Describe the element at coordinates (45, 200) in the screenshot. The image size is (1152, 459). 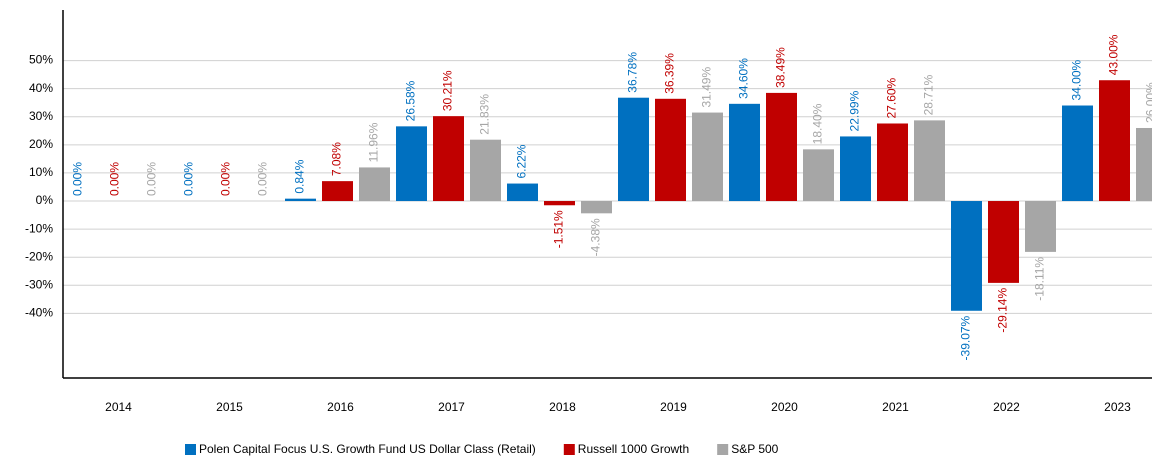
I see `y-tick-label: 0%` at that location.